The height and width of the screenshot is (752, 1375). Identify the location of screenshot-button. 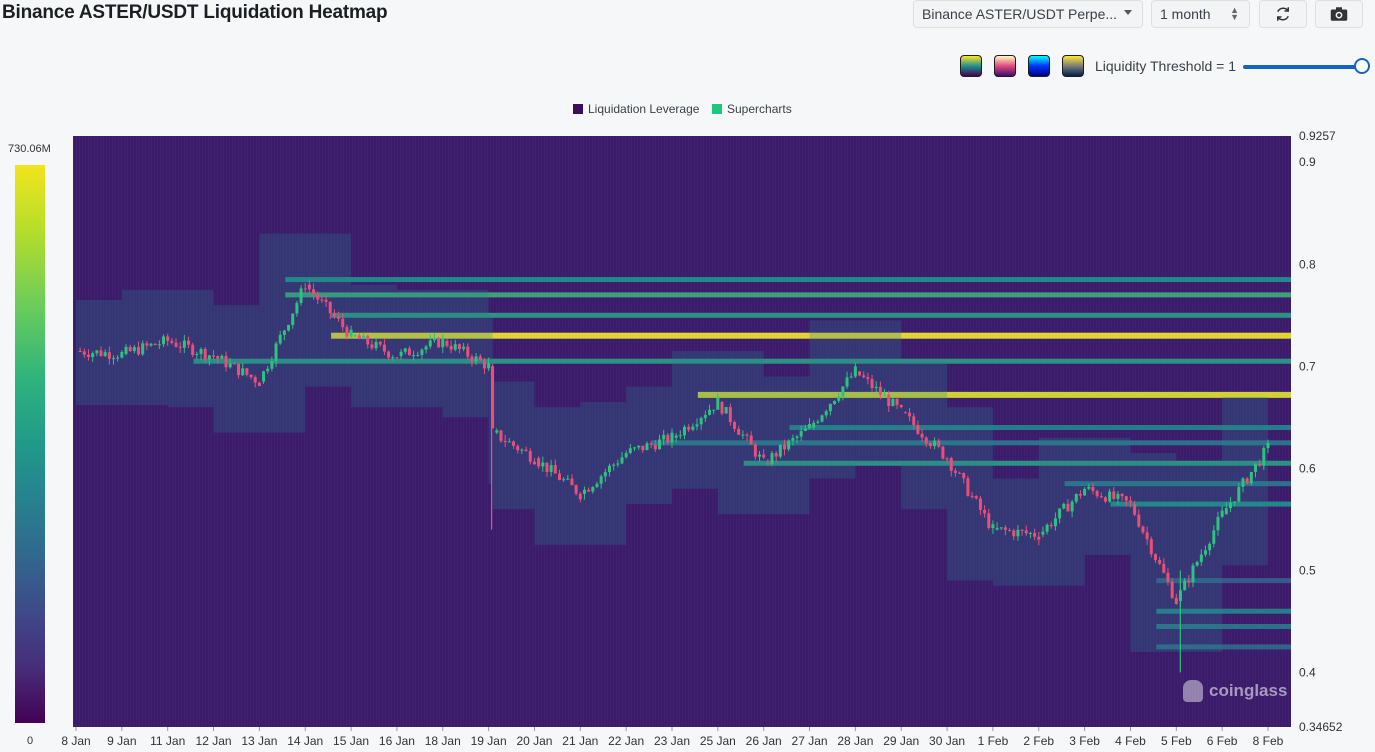
(1339, 14).